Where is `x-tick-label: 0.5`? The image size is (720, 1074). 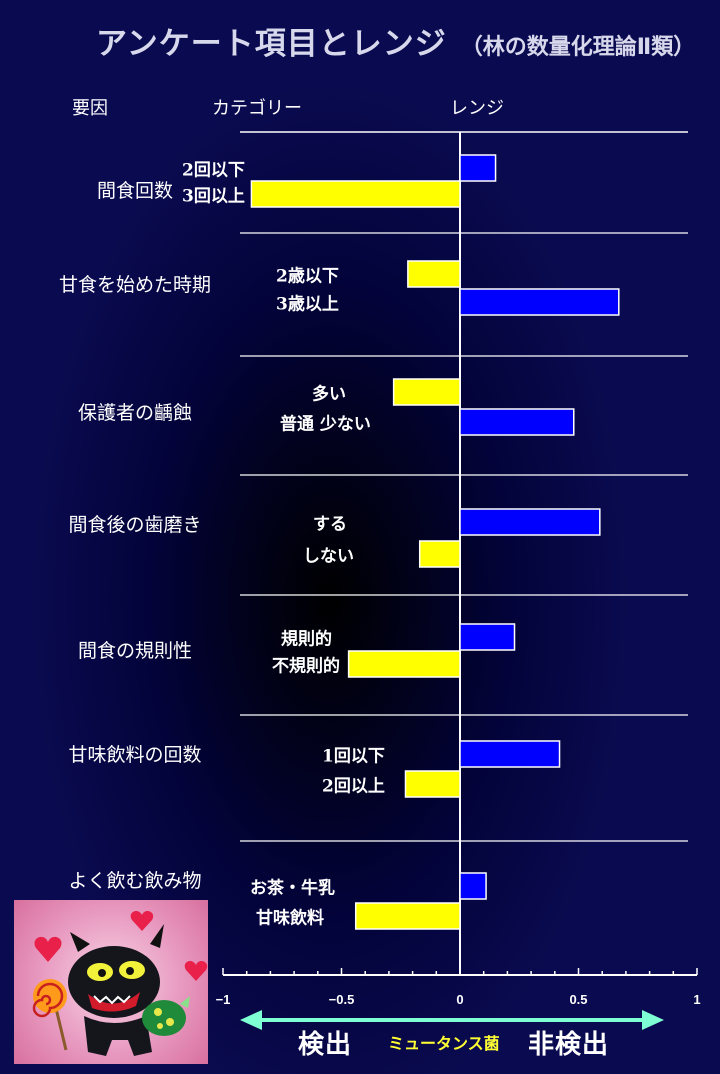 x-tick-label: 0.5 is located at coordinates (578, 999).